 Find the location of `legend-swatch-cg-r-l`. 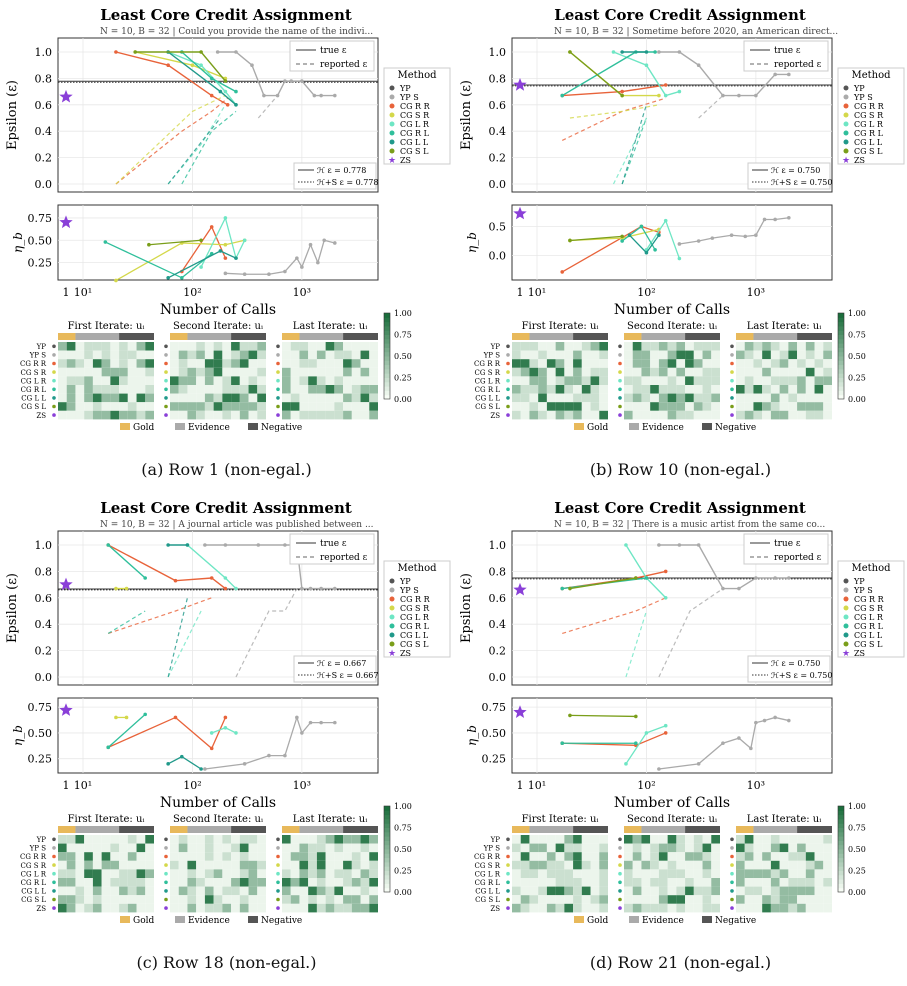

legend-swatch-cg-r-l is located at coordinates (846, 626).